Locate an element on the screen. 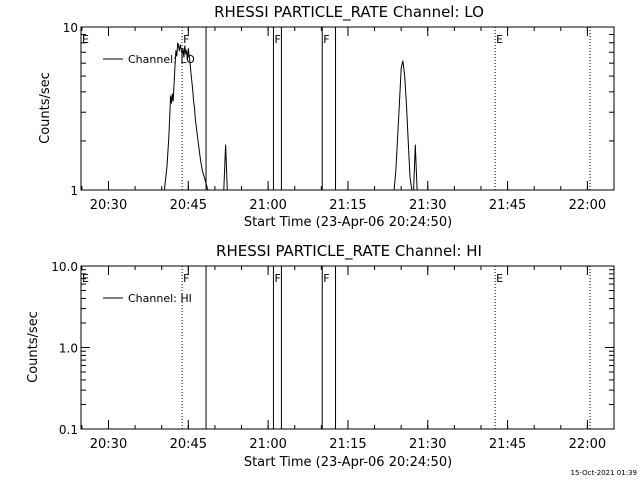  legend-label-lo: Channel: LO is located at coordinates (161, 59).